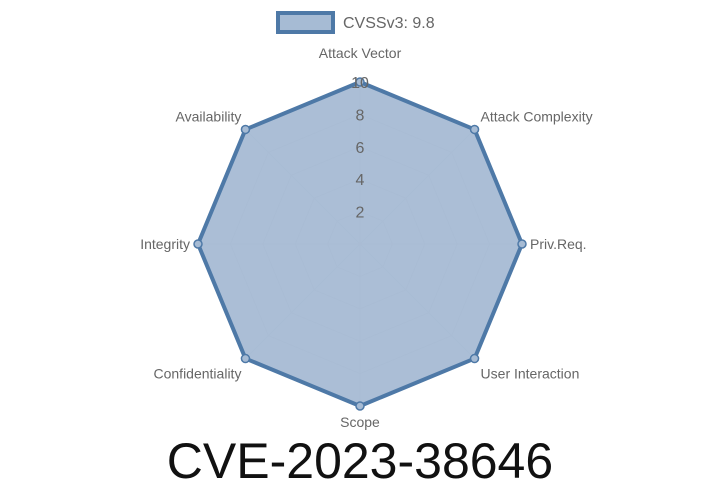 The image size is (720, 504). Describe the element at coordinates (360, 422) in the screenshot. I see `axis-label: Scope` at that location.